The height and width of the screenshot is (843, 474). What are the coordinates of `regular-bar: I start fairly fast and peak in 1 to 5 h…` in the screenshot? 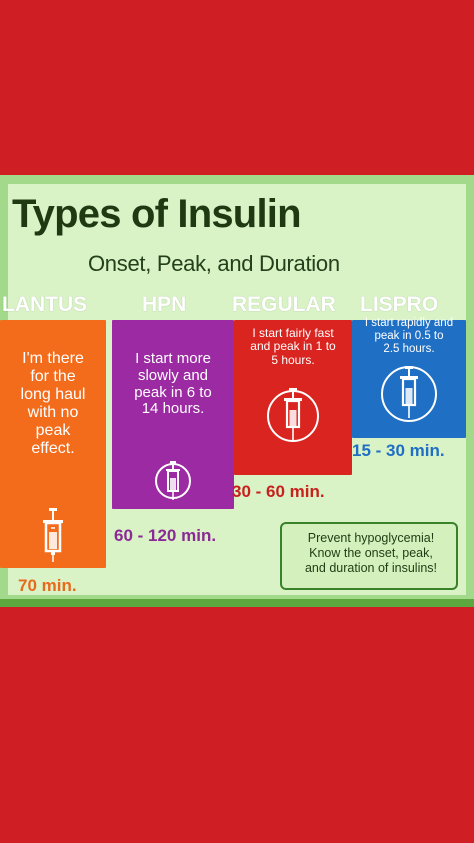 It's located at (293, 397).